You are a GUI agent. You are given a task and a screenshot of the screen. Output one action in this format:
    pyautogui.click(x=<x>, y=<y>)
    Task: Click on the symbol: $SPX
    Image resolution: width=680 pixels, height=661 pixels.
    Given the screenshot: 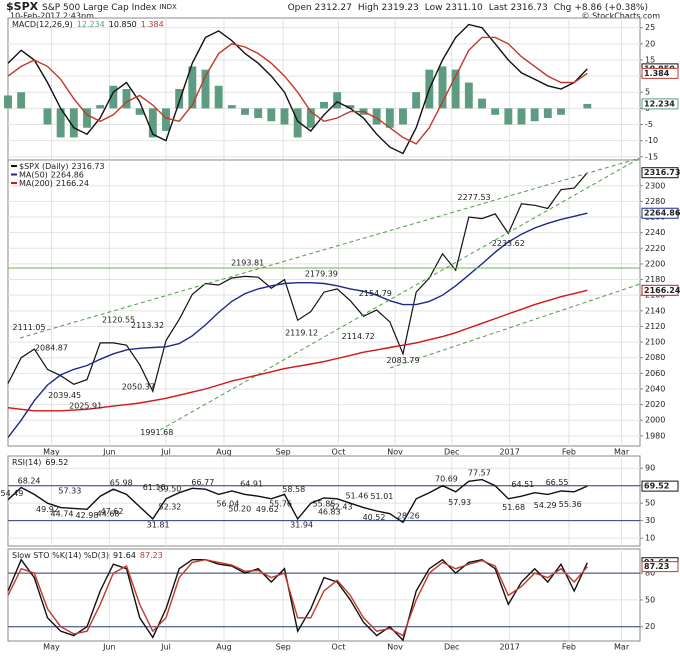 What is the action you would take?
    pyautogui.click(x=22, y=6)
    